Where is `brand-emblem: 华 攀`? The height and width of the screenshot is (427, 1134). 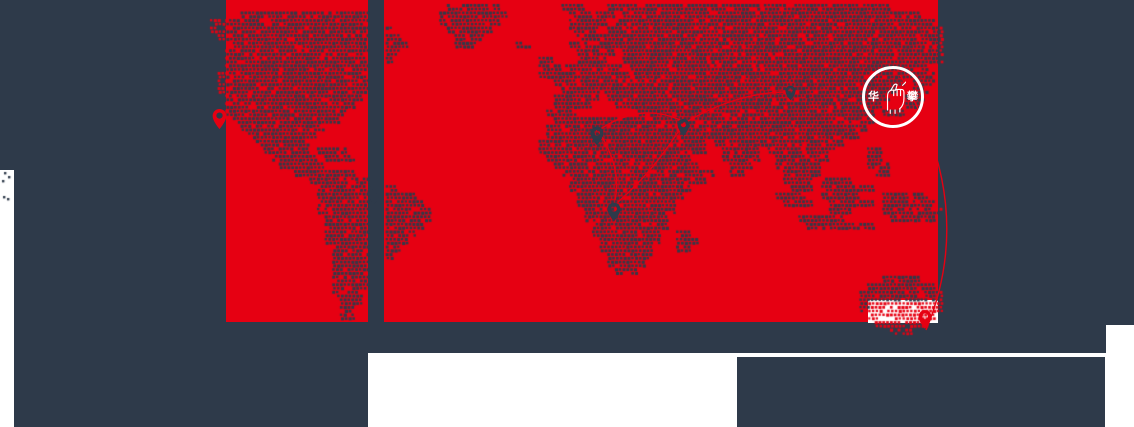
brand-emblem: 华 攀 is located at coordinates (893, 97).